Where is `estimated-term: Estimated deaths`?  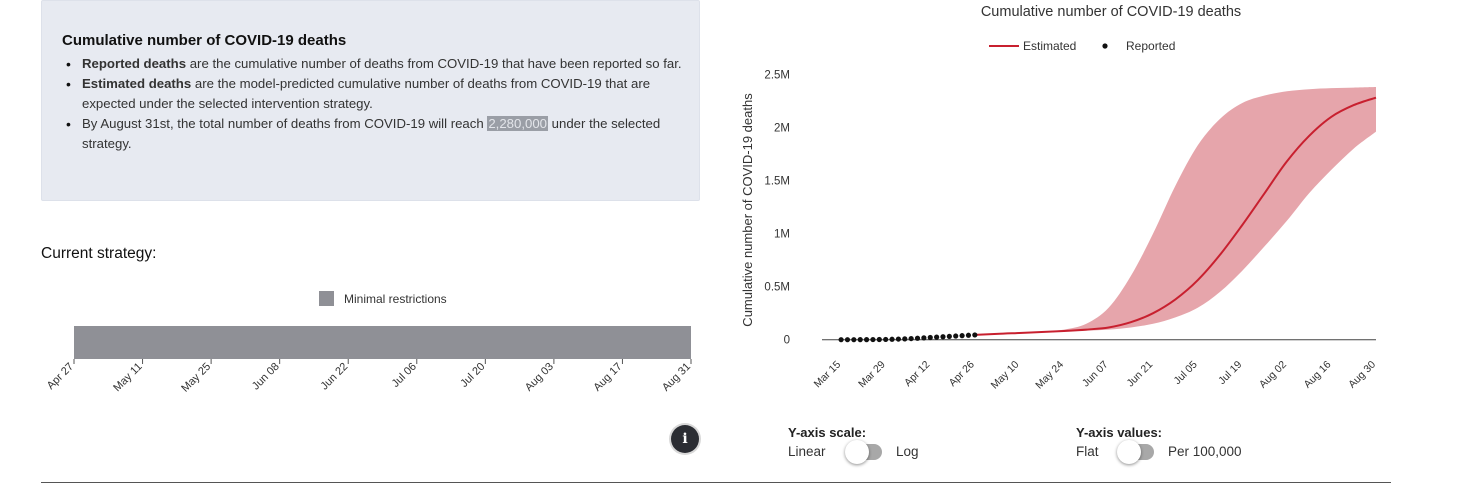
estimated-term: Estimated deaths is located at coordinates (137, 83).